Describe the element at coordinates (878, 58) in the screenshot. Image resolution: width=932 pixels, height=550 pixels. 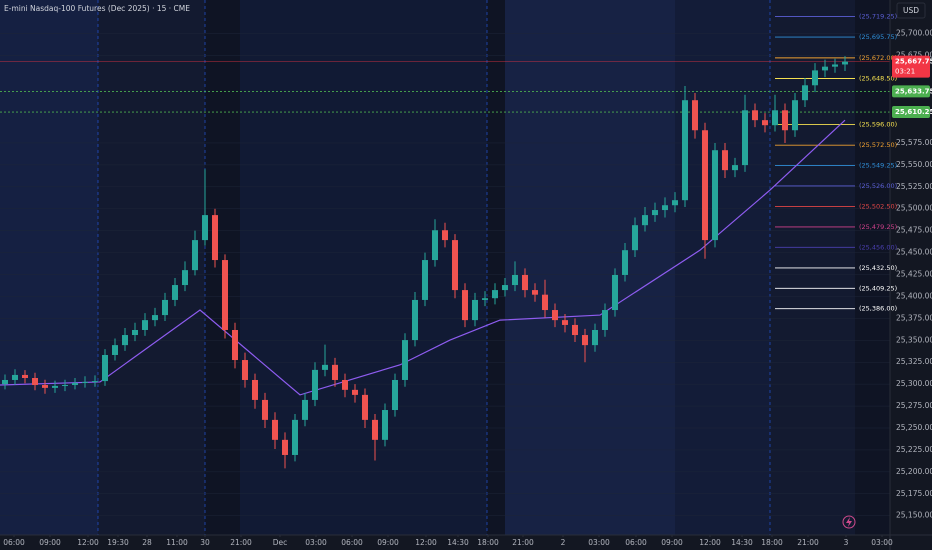
I see `level-label: (25,672.00)` at that location.